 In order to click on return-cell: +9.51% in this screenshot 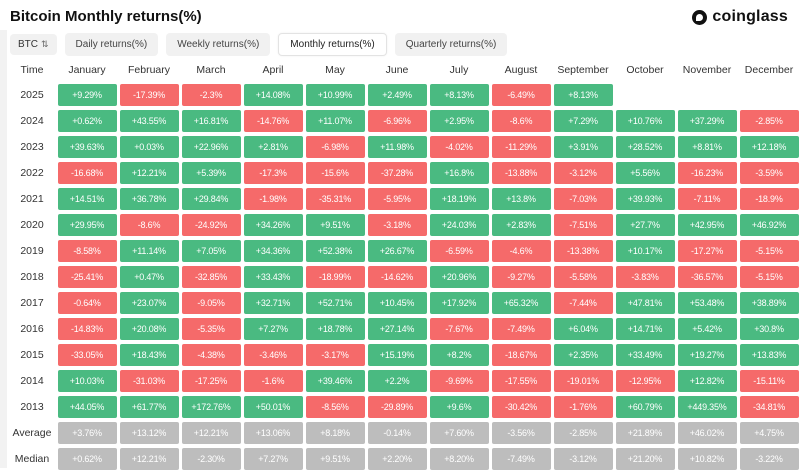, I will do `click(335, 459)`.